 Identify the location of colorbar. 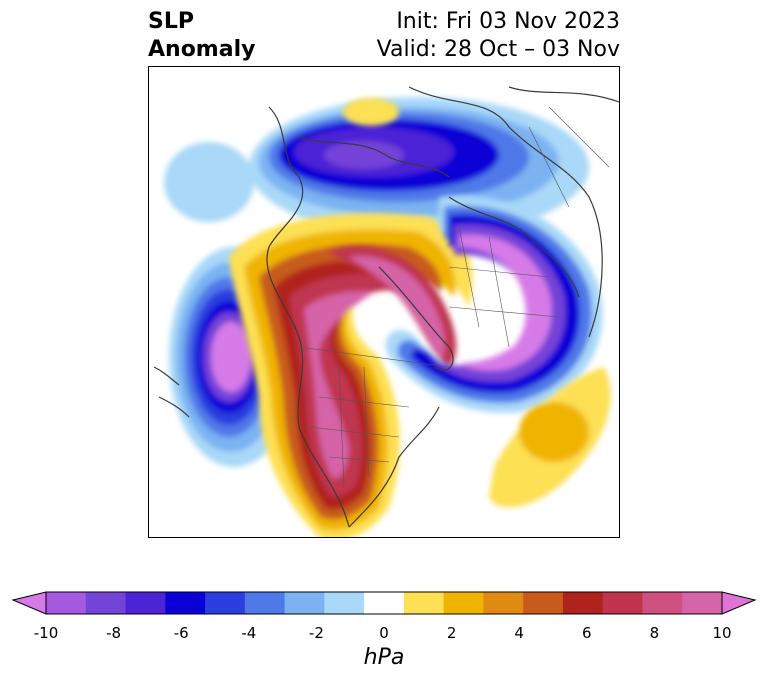
(384, 603).